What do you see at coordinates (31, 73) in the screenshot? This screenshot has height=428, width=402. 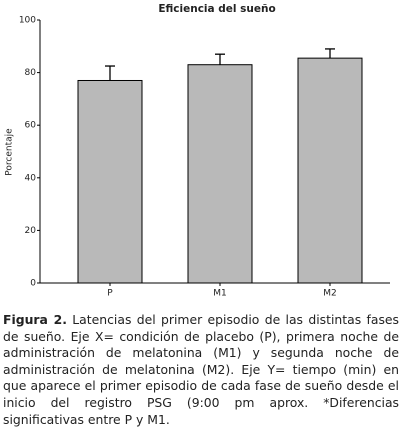 I see `y-tick-label: 80` at bounding box center [31, 73].